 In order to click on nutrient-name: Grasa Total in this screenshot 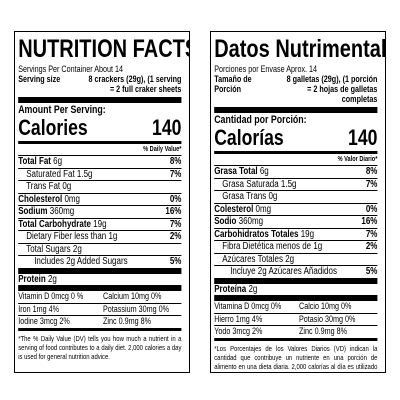, I will do `click(236, 171)`.